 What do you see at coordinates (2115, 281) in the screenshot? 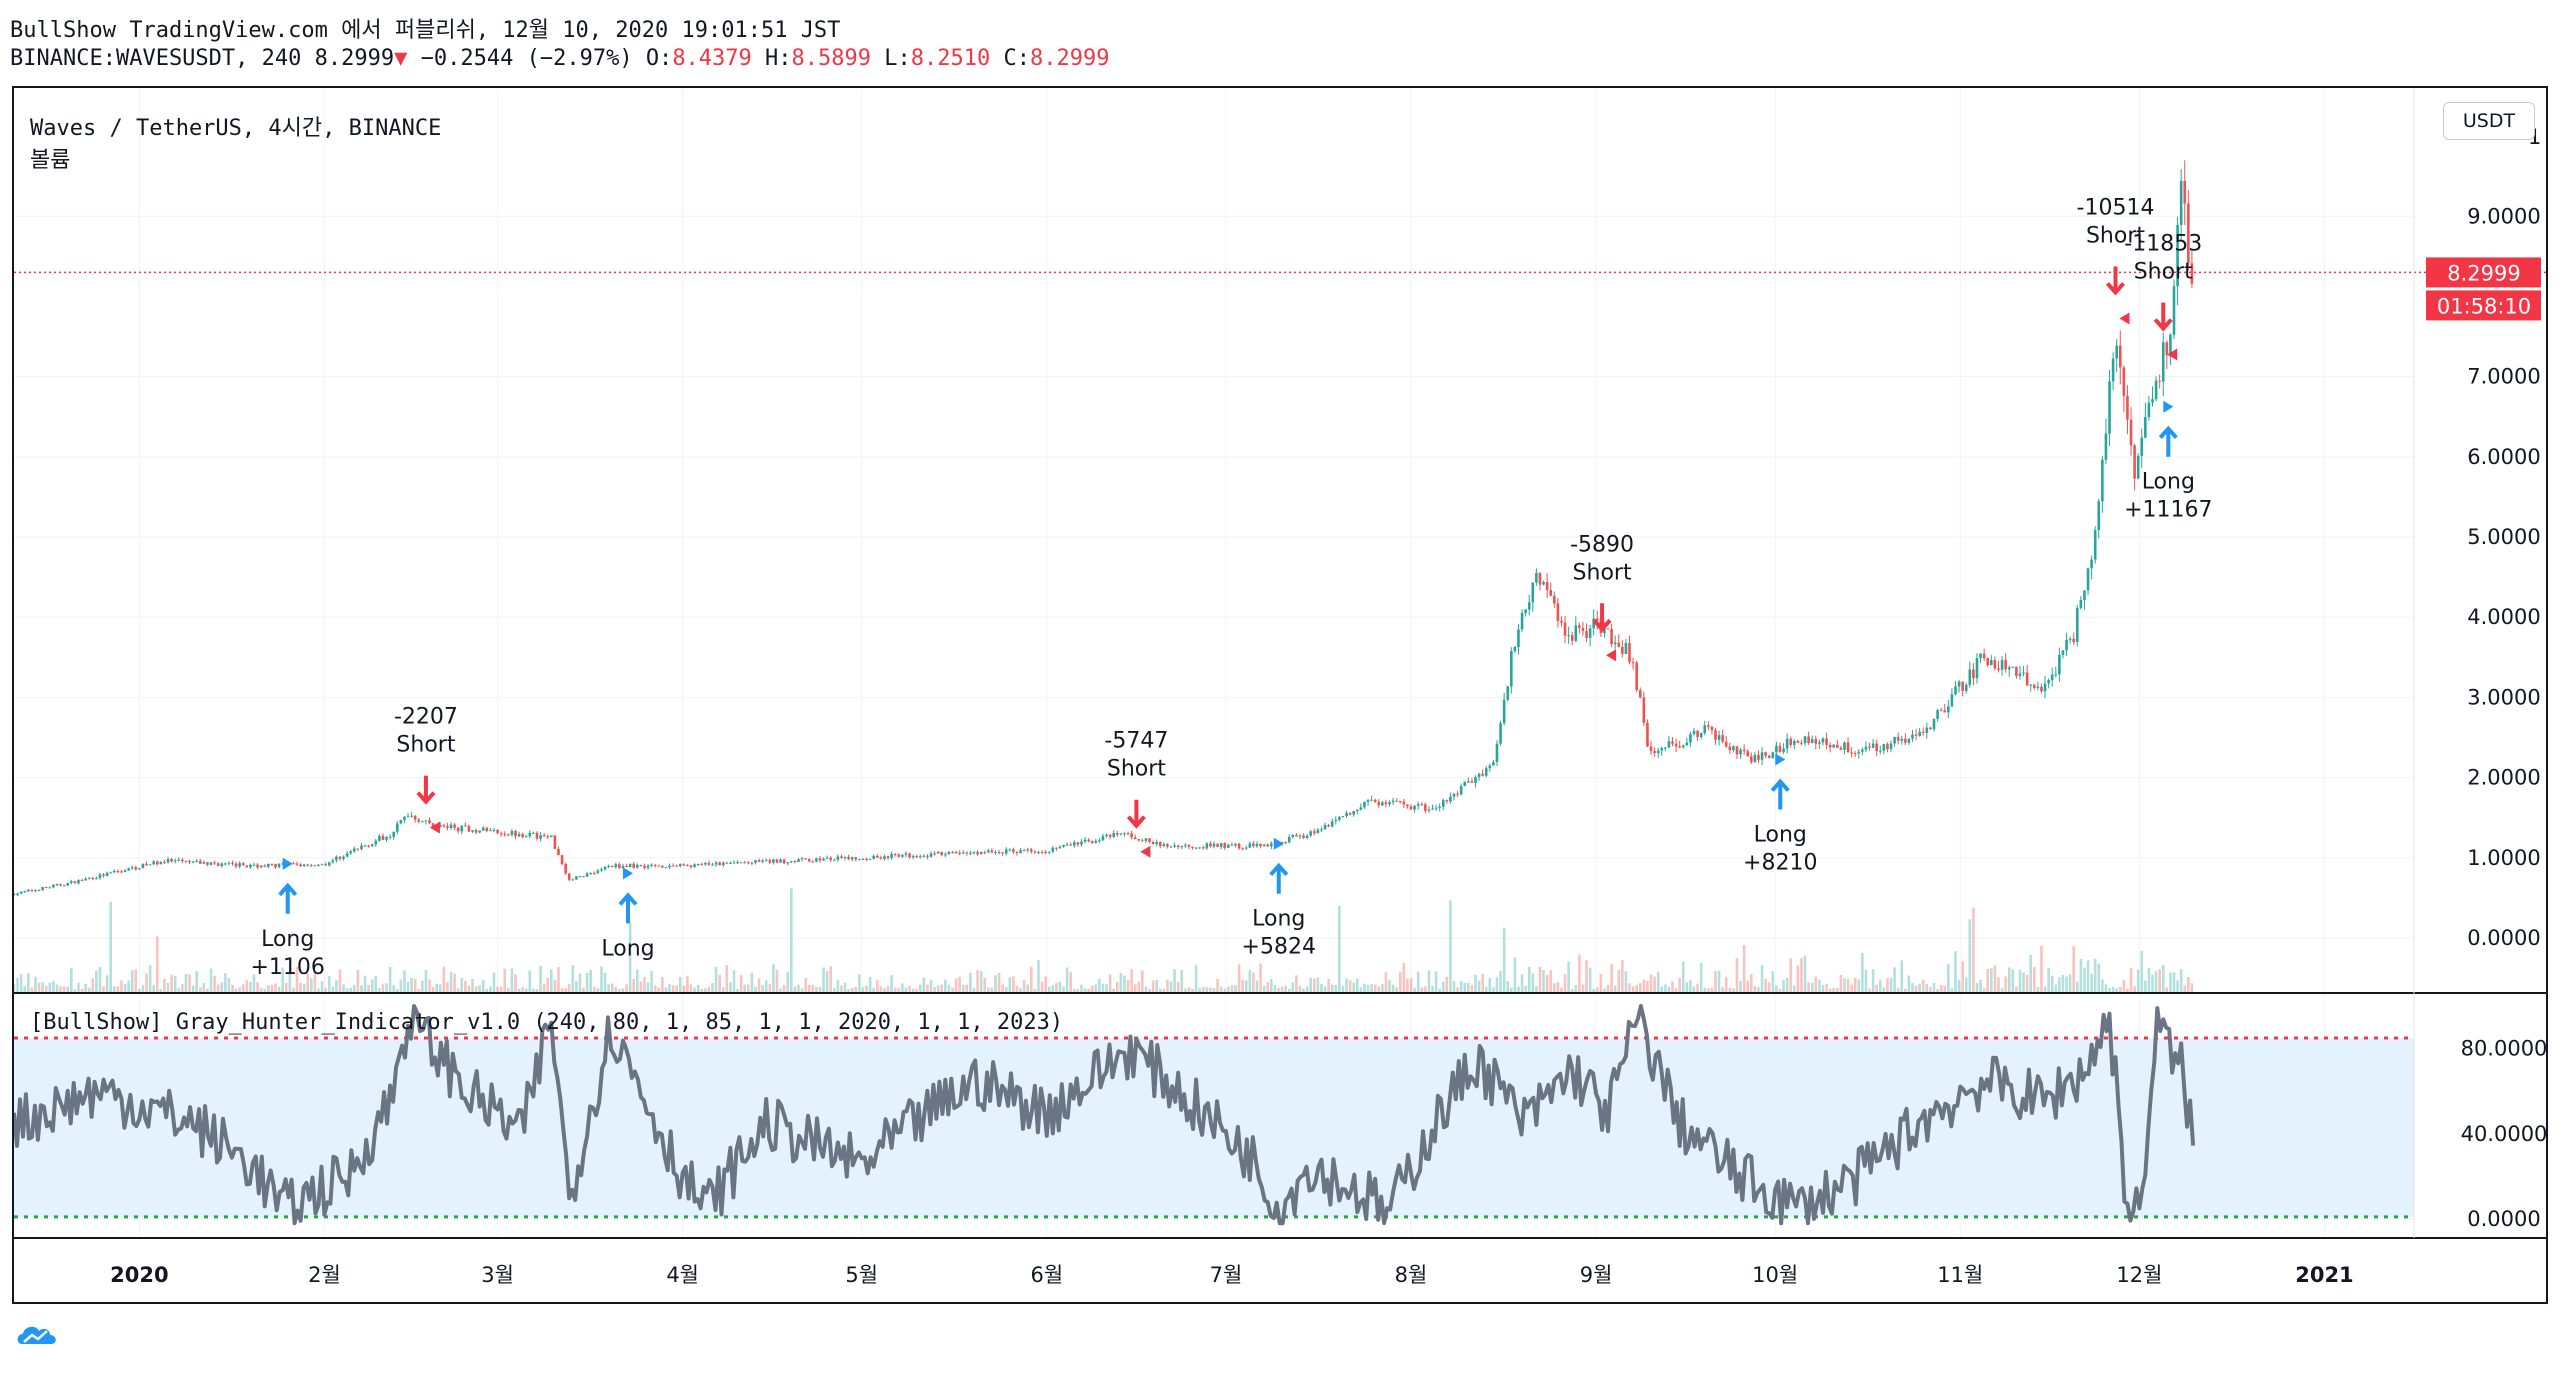
I see `short-arrow-icon` at bounding box center [2115, 281].